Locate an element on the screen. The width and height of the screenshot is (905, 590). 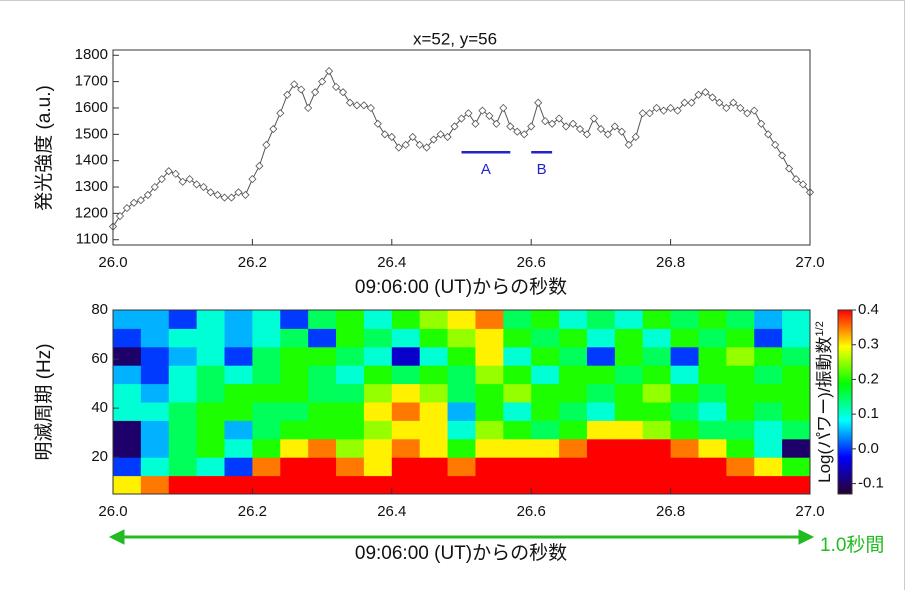
x-tick-label: 26.6 is located at coordinates (531, 262).